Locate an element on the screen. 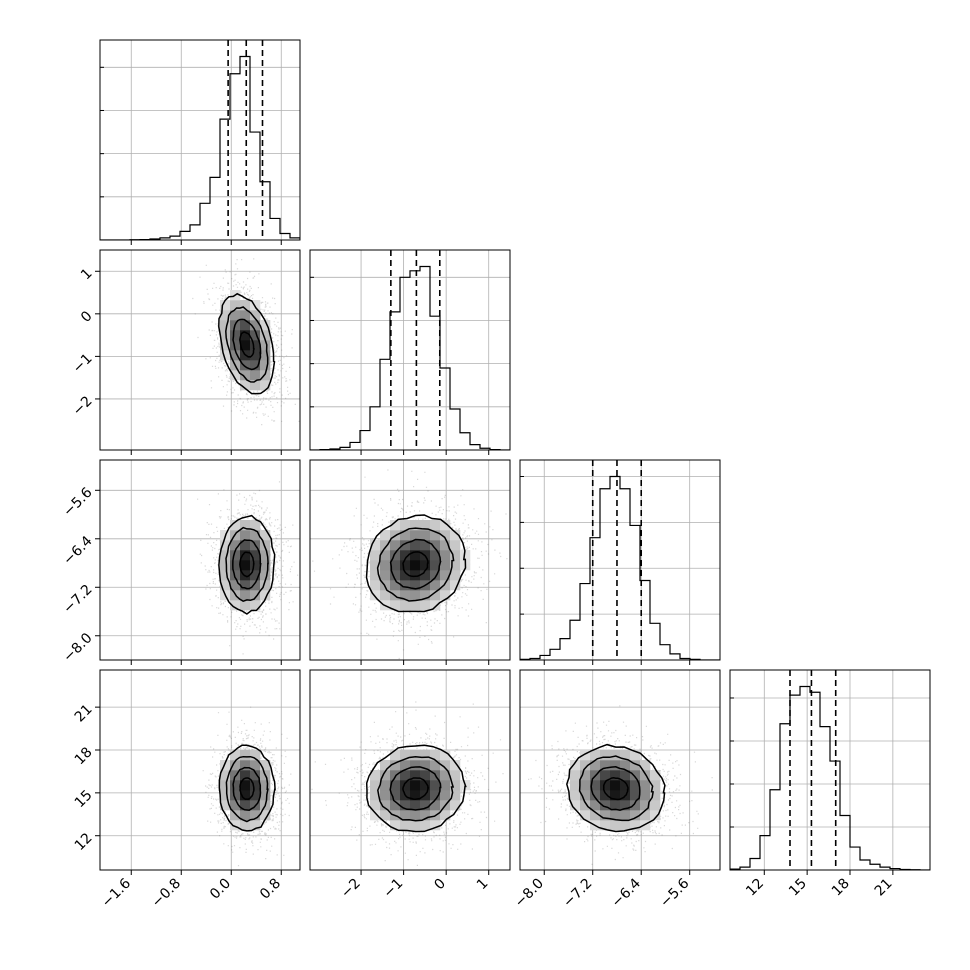 The width and height of the screenshot is (970, 970). y-tick-label: −1 is located at coordinates (83, 364).